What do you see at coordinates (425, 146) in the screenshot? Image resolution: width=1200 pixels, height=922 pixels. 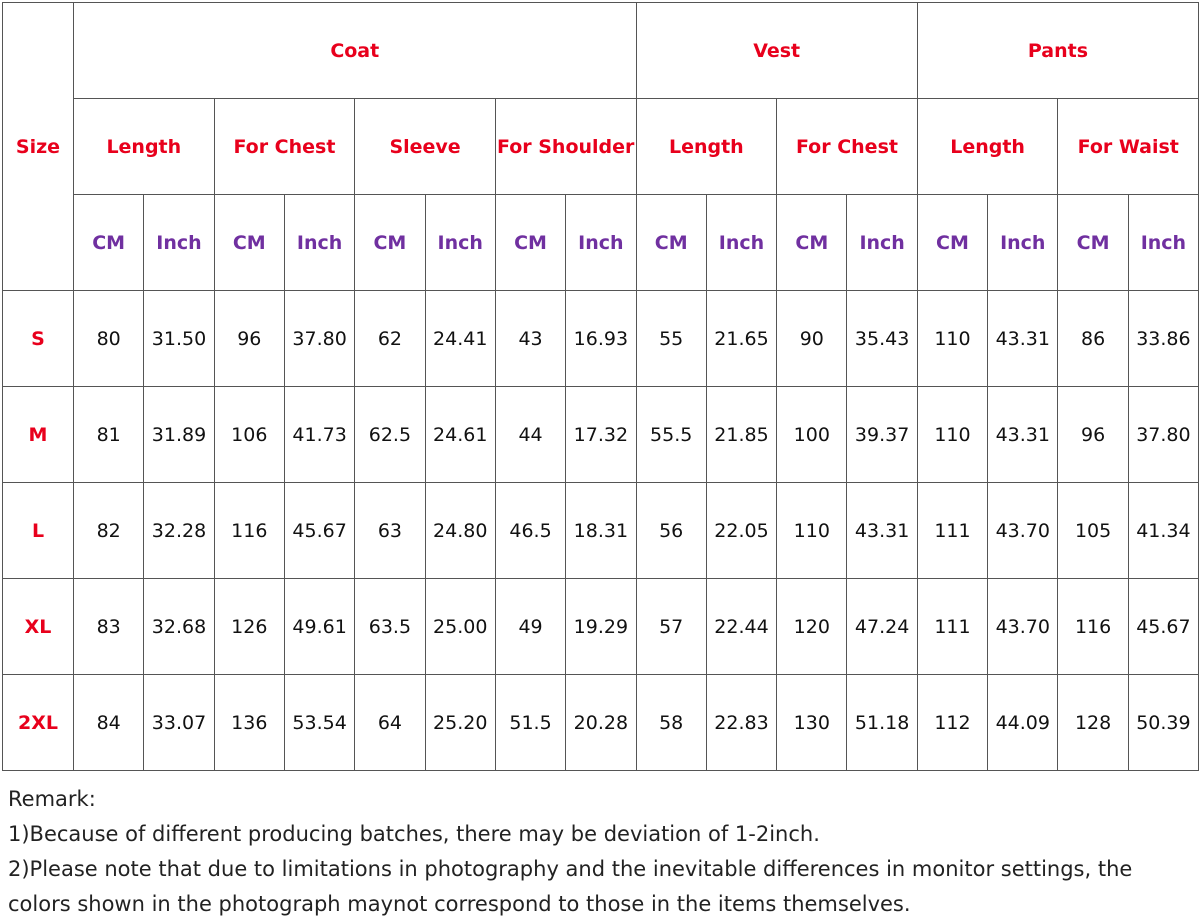 I see `column-header: Sleeve` at bounding box center [425, 146].